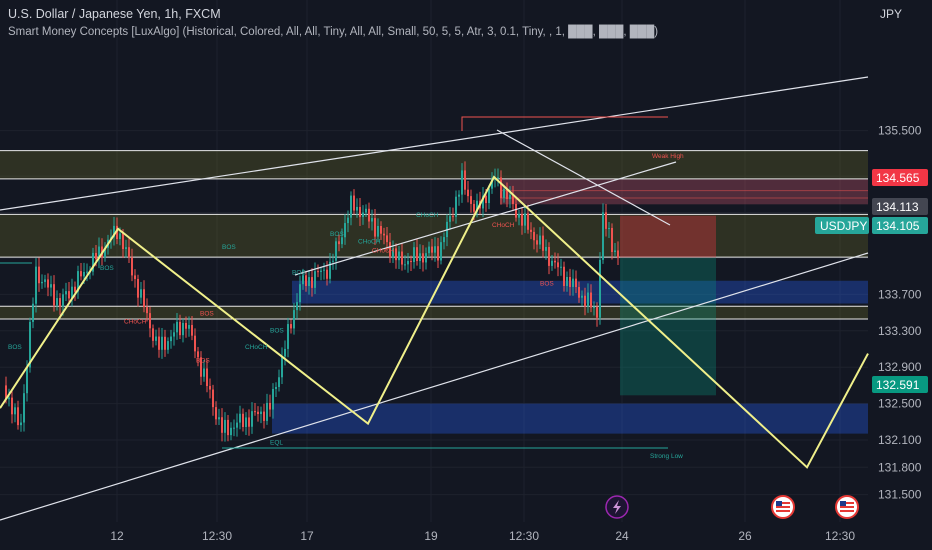  I want to click on y-tick-label: 132.900, so click(900, 367).